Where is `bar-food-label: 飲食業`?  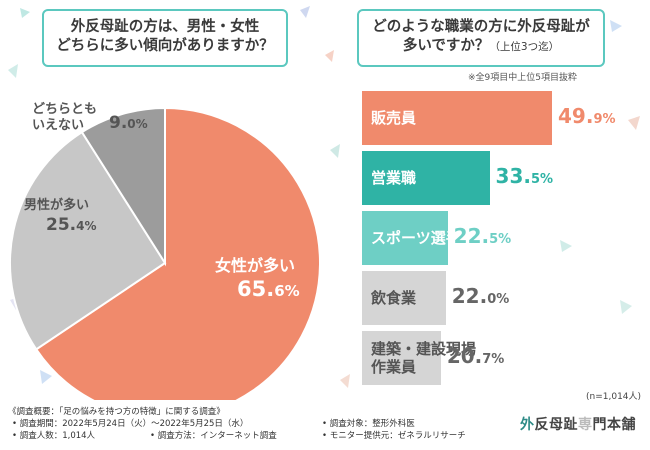 bar-food-label: 飲食業 is located at coordinates (394, 298).